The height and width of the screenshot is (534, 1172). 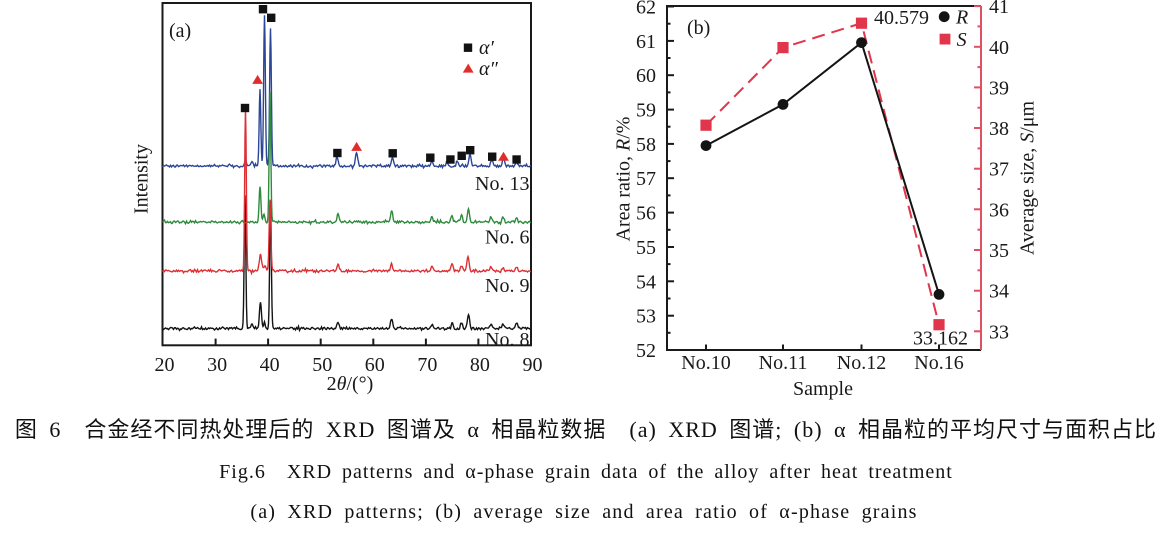 What do you see at coordinates (646, 351) in the screenshot?
I see `svg-text: 52` at bounding box center [646, 351].